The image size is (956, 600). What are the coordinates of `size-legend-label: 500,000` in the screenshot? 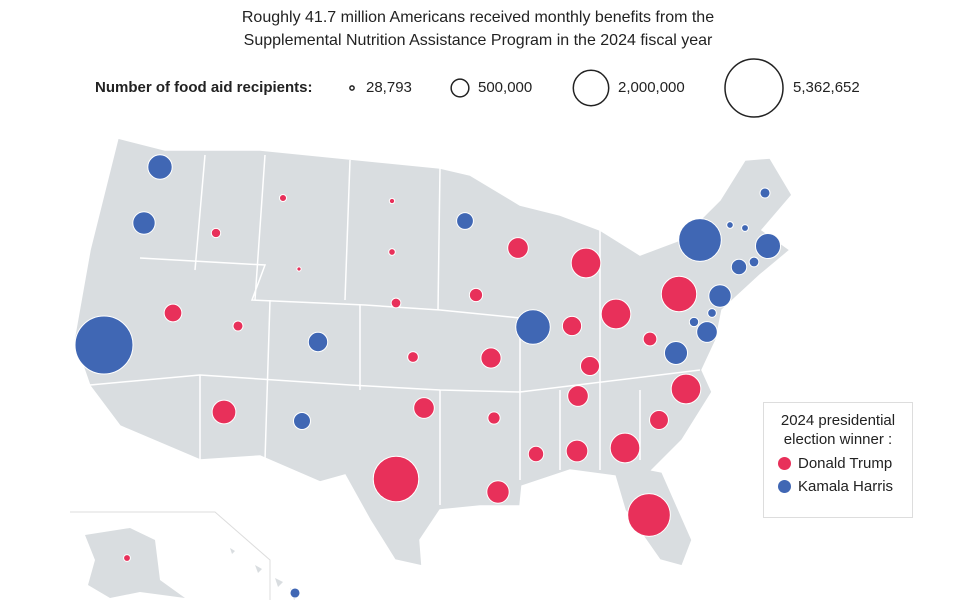 It's located at (505, 87).